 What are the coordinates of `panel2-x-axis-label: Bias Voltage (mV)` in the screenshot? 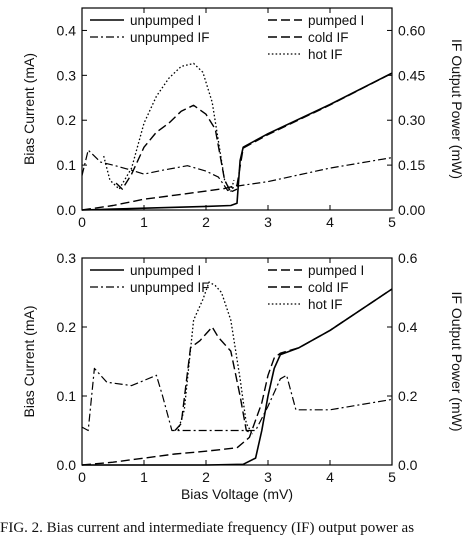 It's located at (237, 494).